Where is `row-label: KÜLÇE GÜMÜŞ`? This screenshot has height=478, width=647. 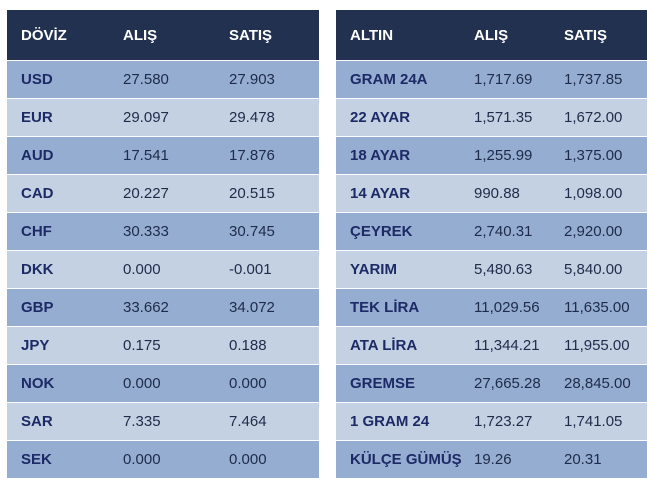
row-label: KÜLÇE GÜMÜŞ is located at coordinates (401, 459).